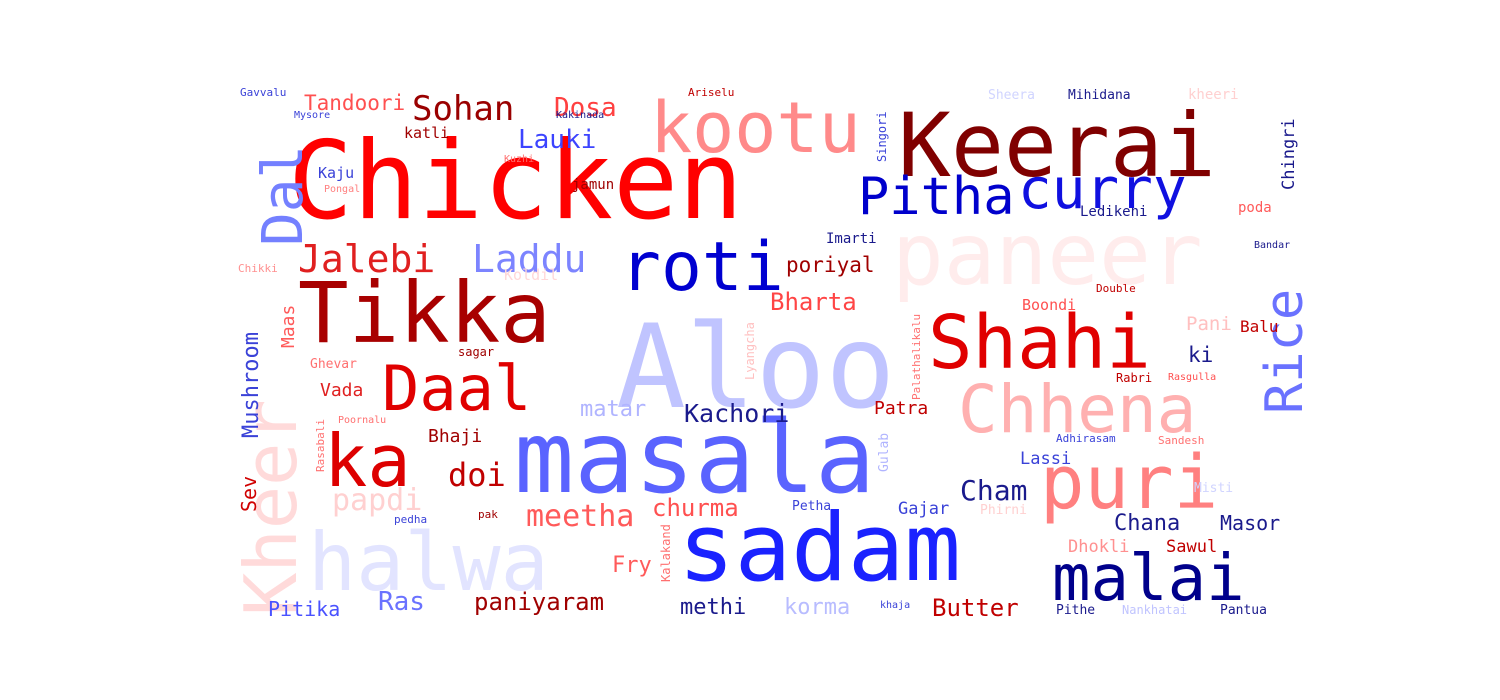 The height and width of the screenshot is (700, 1500). What do you see at coordinates (916, 357) in the screenshot?
I see `word-palathalikalu: Palathalikalu` at bounding box center [916, 357].